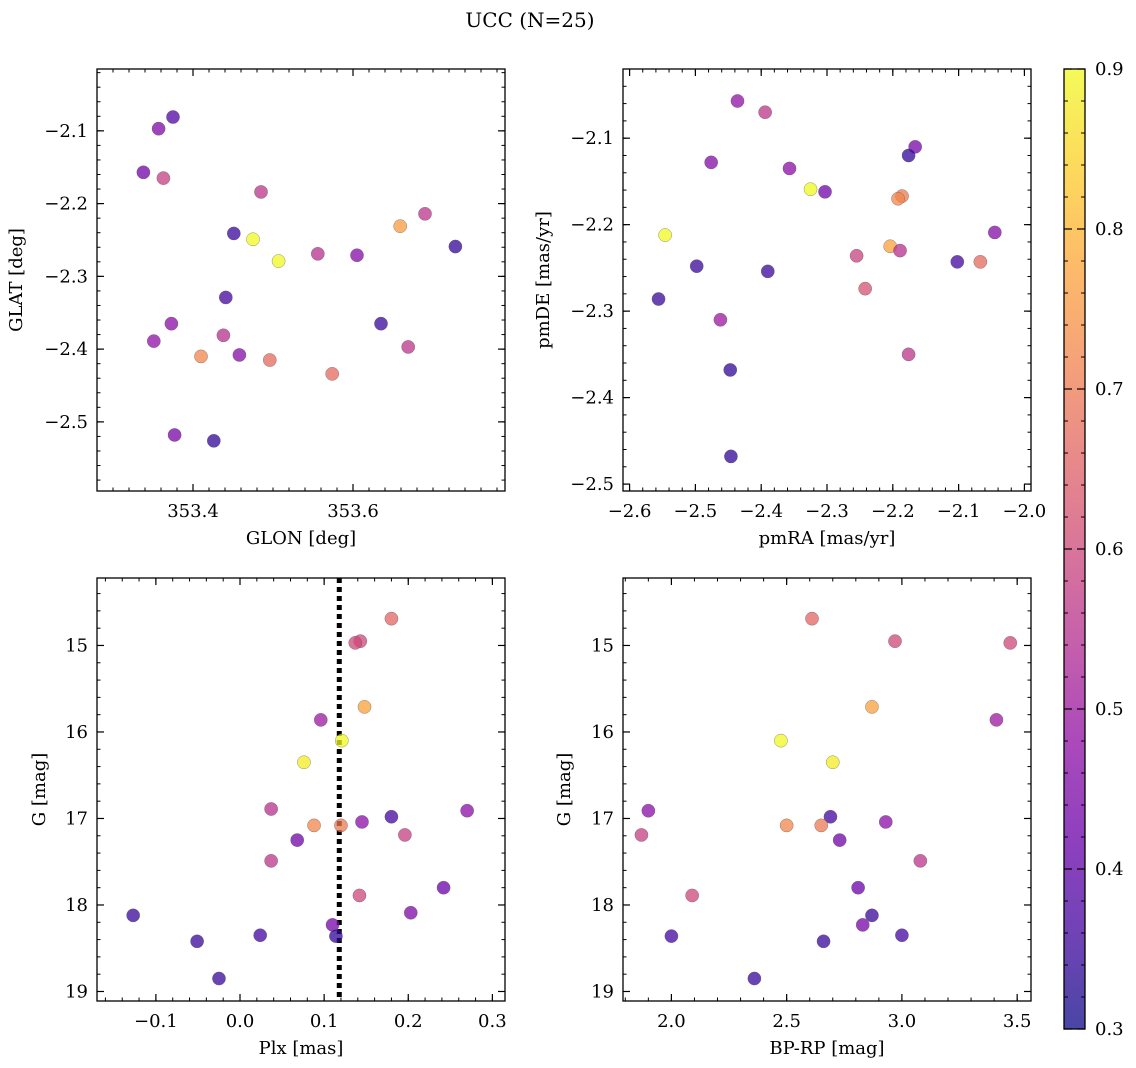 Image resolution: width=1136 pixels, height=1068 pixels. I want to click on colorbar-tick-label: 0.7, so click(1109, 389).